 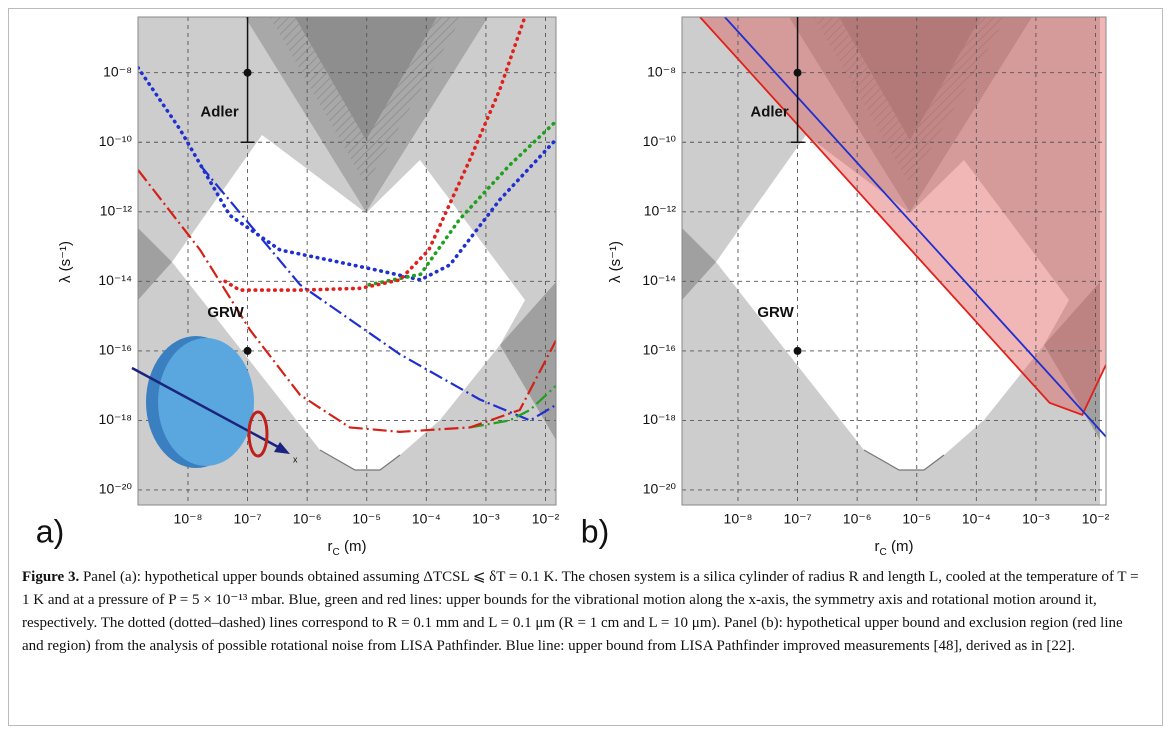 What do you see at coordinates (595, 531) in the screenshot?
I see `panel-label: b)` at bounding box center [595, 531].